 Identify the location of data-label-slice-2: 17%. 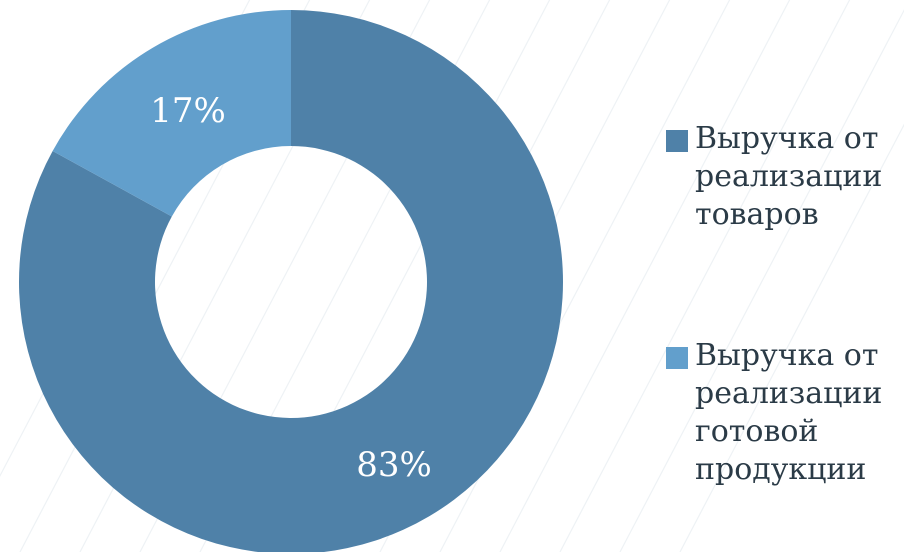
(188, 111).